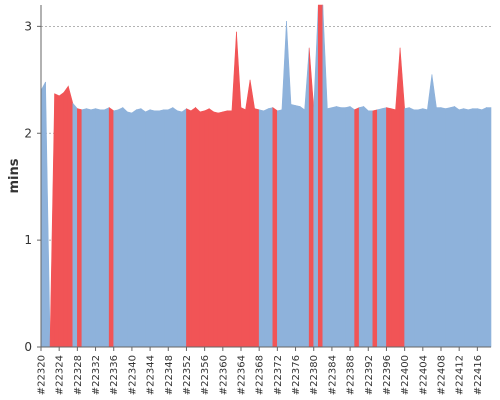  I want to click on y-axis-title: mins, so click(14, 175).